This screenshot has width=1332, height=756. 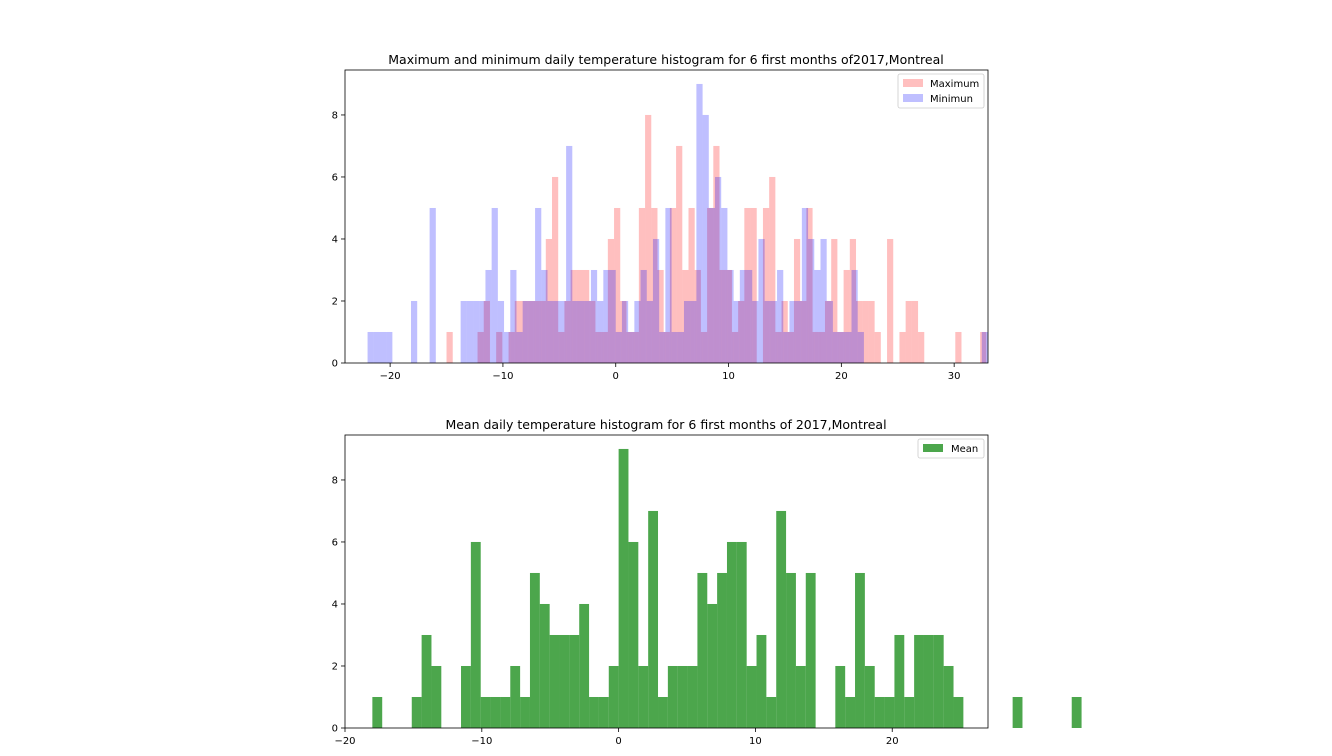 What do you see at coordinates (481, 741) in the screenshot?
I see `x-tick-label: −10` at bounding box center [481, 741].